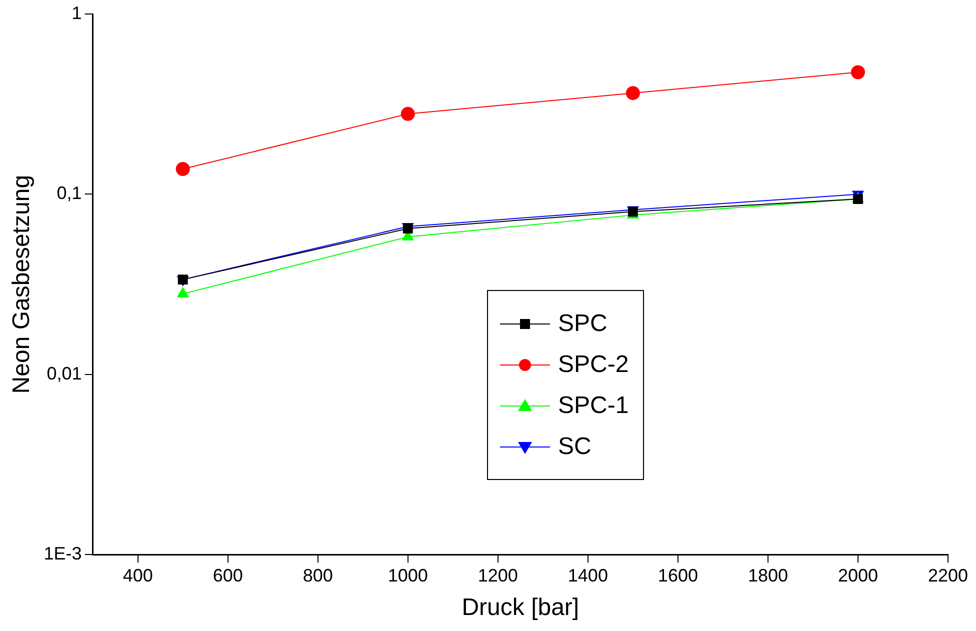 This screenshot has width=976, height=631. I want to click on y-tick-label: 1, so click(77, 12).